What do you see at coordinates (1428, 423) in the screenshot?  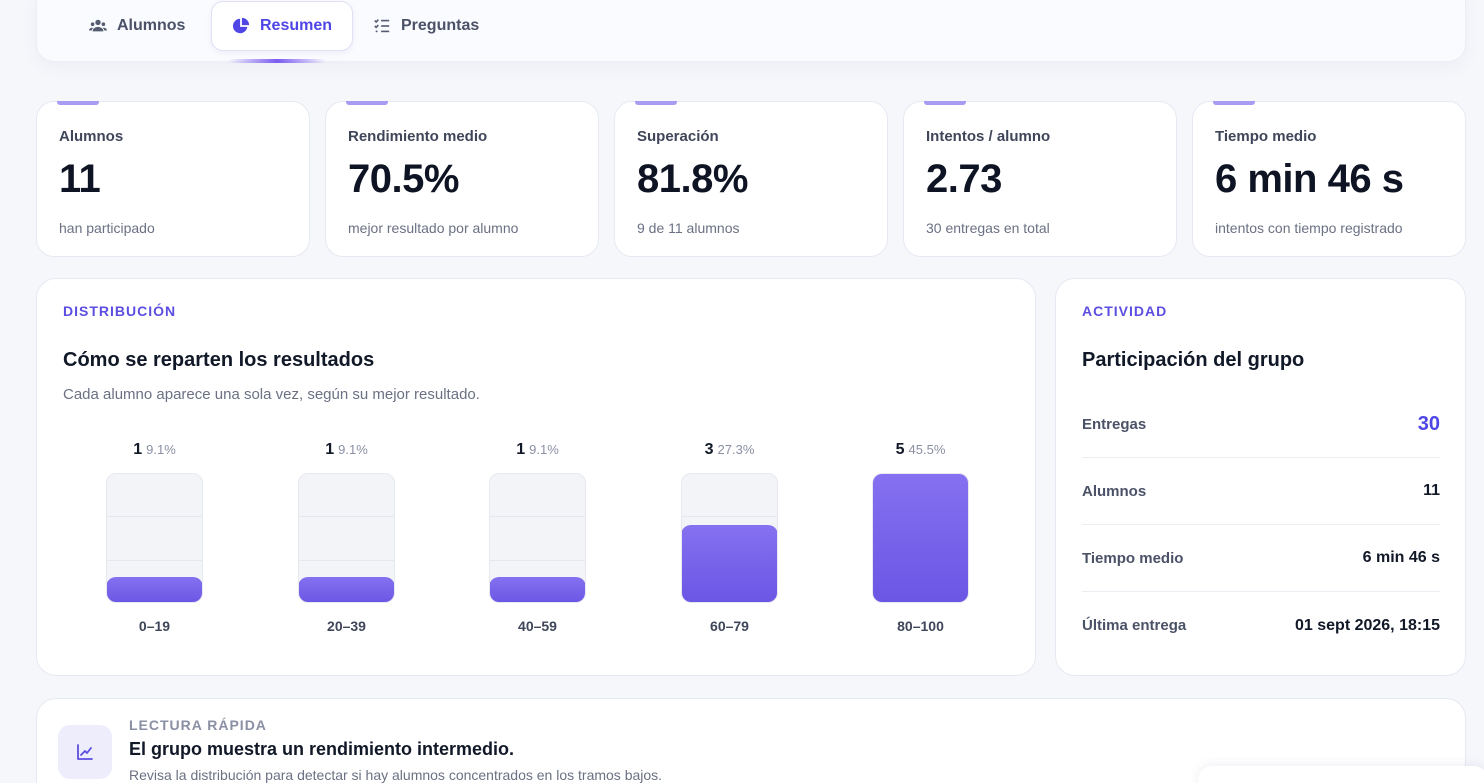 I see `activity-value: 30` at bounding box center [1428, 423].